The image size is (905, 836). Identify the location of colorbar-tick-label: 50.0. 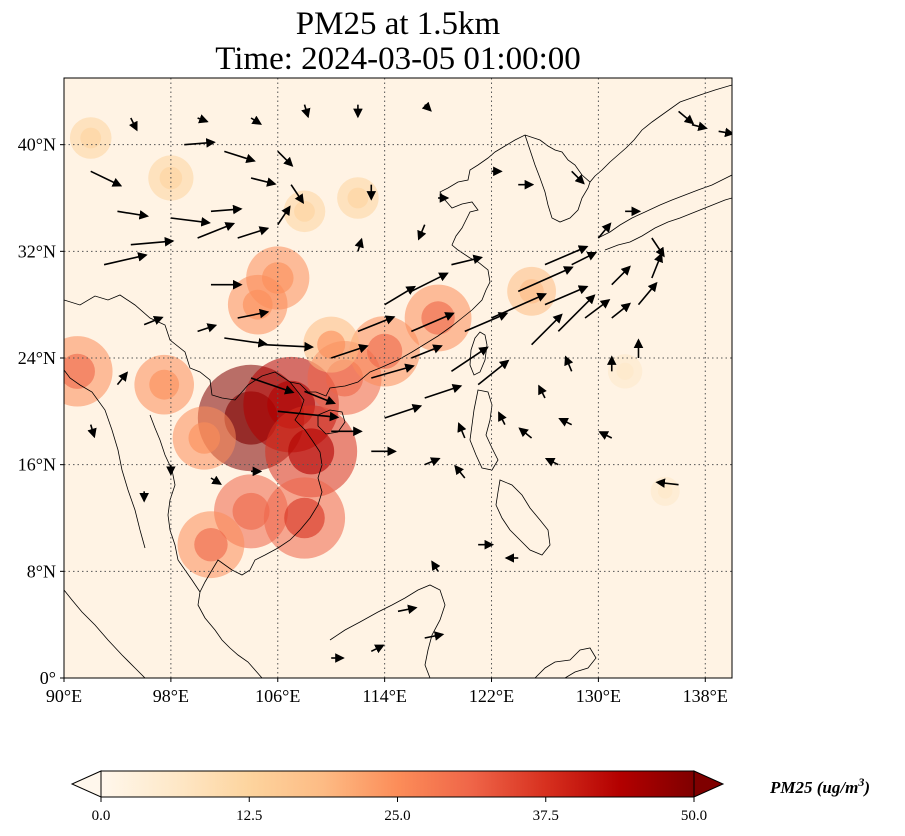
(694, 816).